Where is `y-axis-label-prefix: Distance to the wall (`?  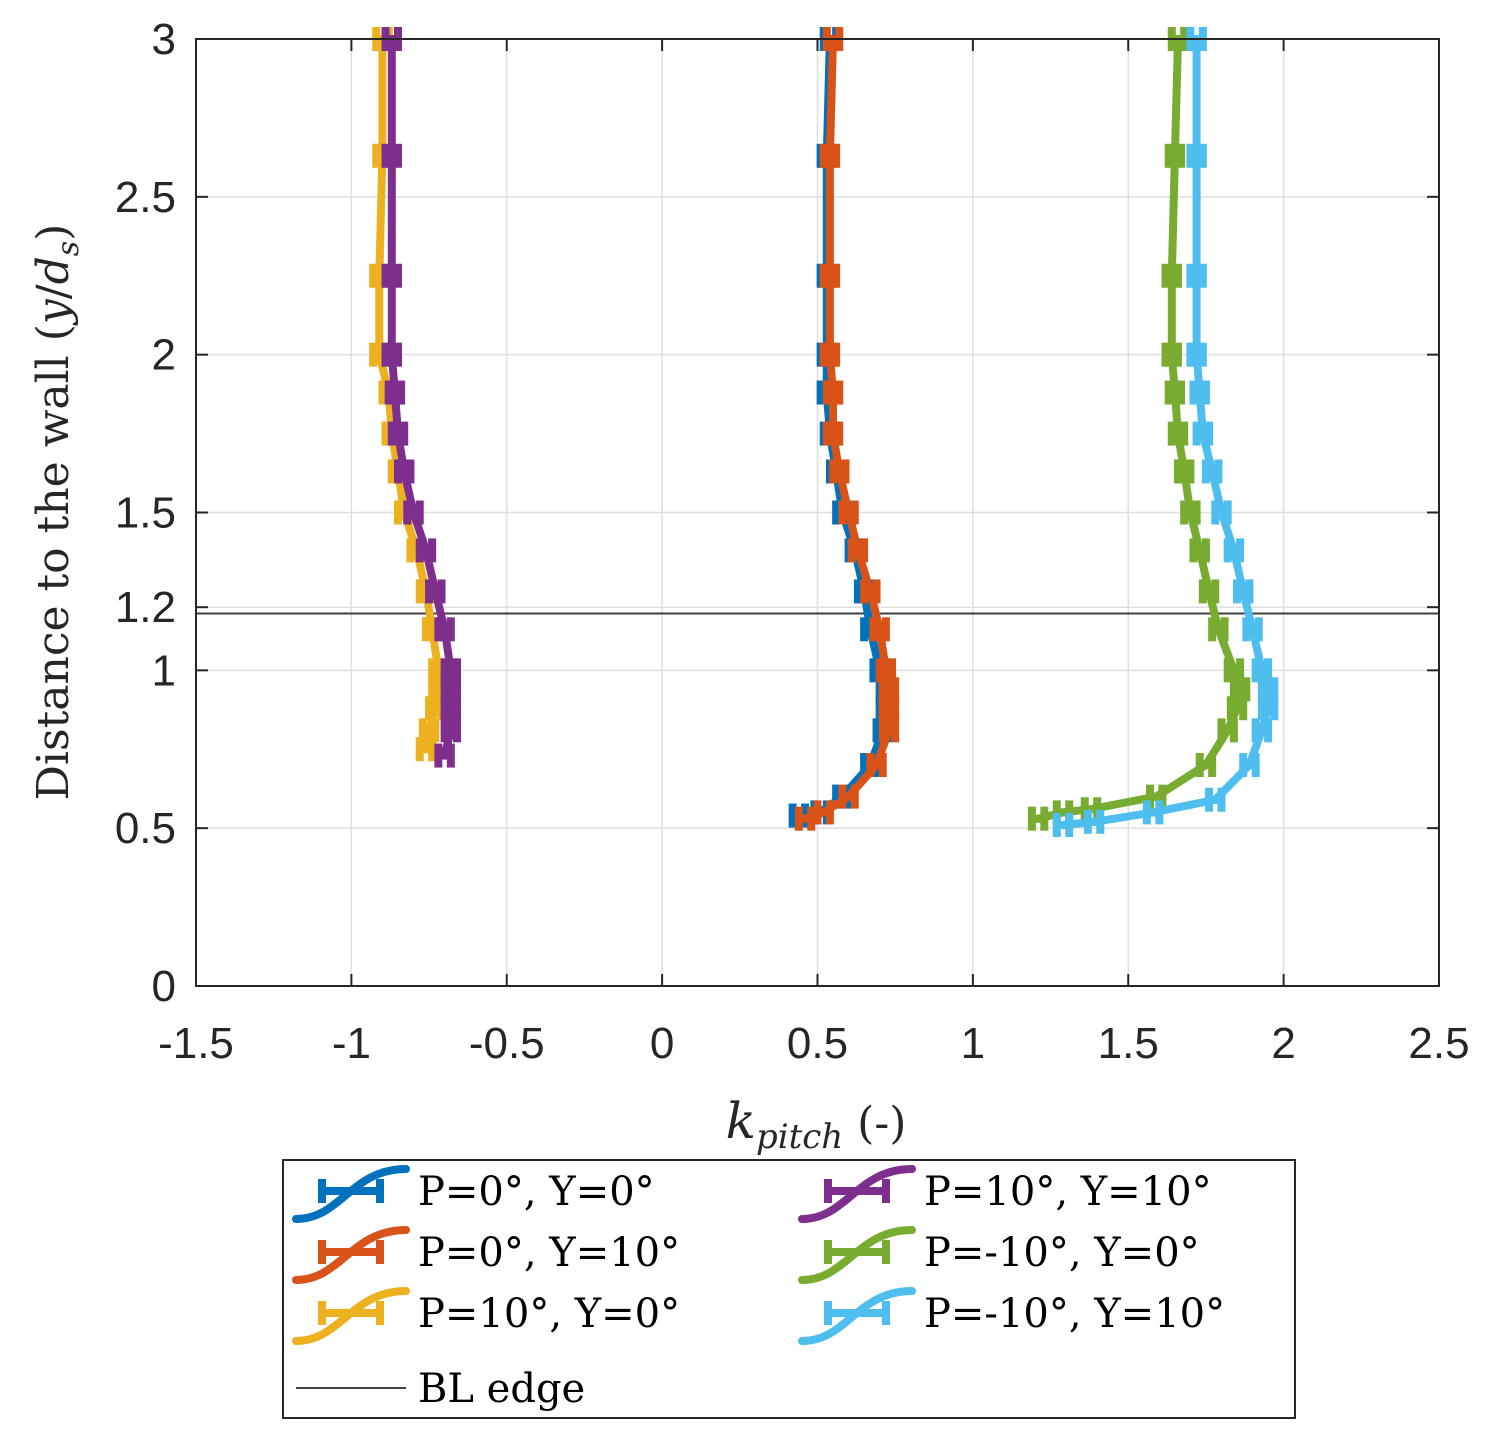 y-axis-label-prefix: Distance to the wall ( is located at coordinates (53, 562).